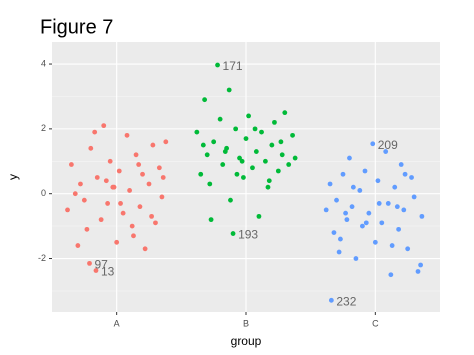 The height and width of the screenshot is (355, 474). I want to click on annotation: 171, so click(233, 66).